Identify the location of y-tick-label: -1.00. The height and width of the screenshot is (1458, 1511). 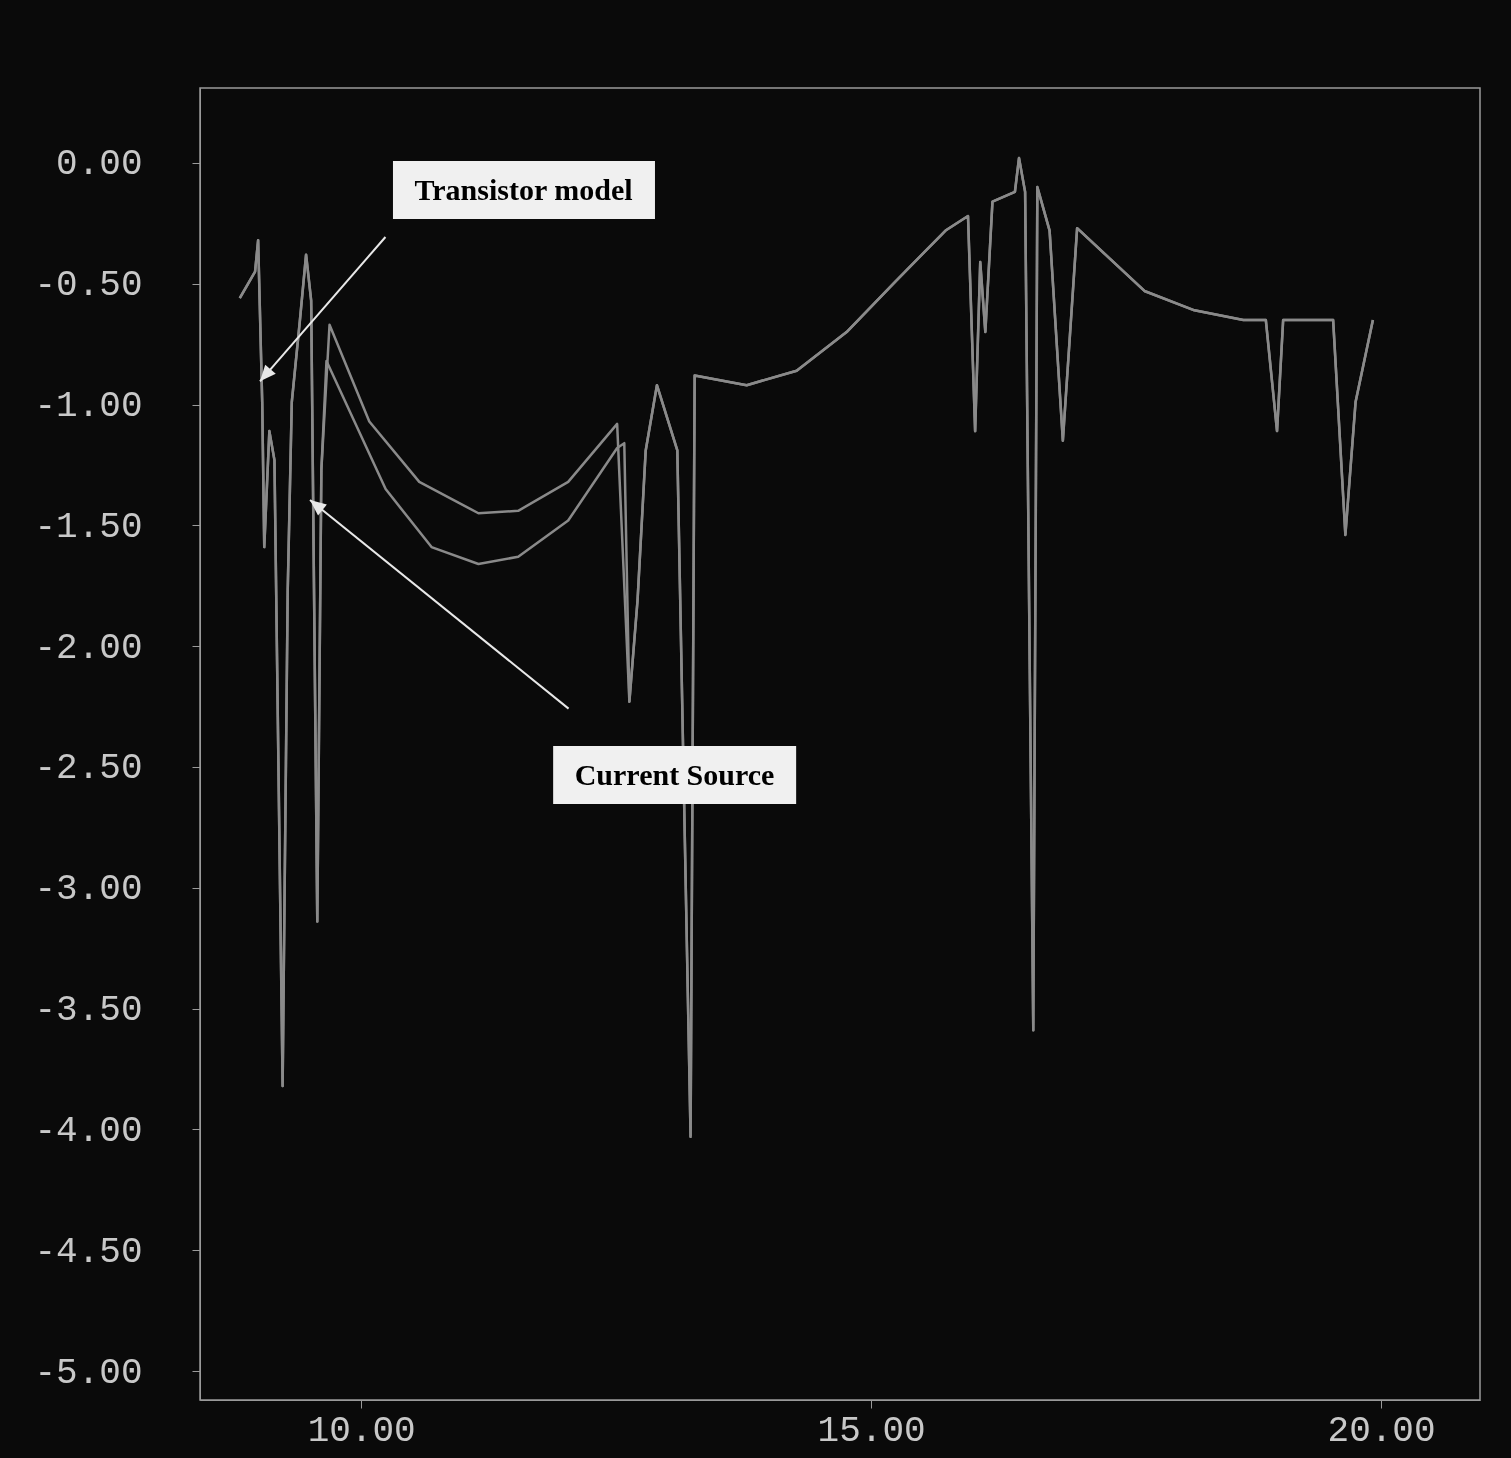
(88, 407).